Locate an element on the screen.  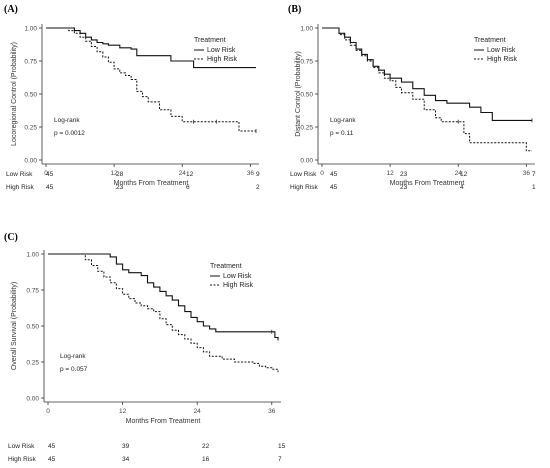
logrank-annotation: p = 0.0012 is located at coordinates (69, 133).